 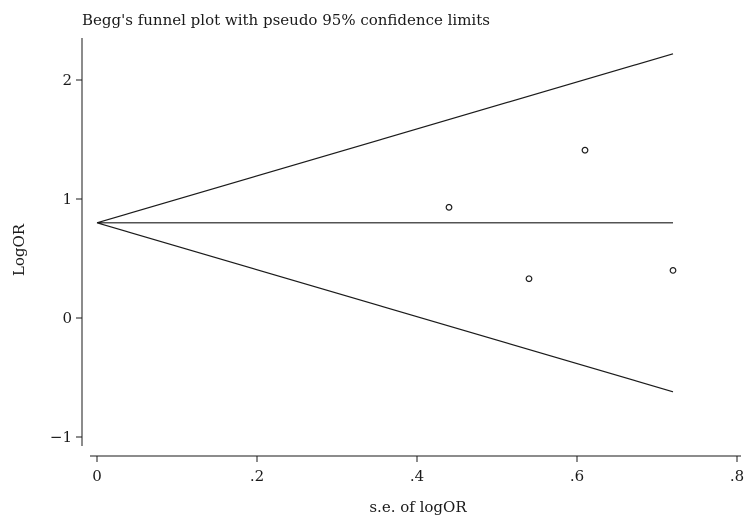 What do you see at coordinates (67, 80) in the screenshot?
I see `y-tick-label: 2` at bounding box center [67, 80].